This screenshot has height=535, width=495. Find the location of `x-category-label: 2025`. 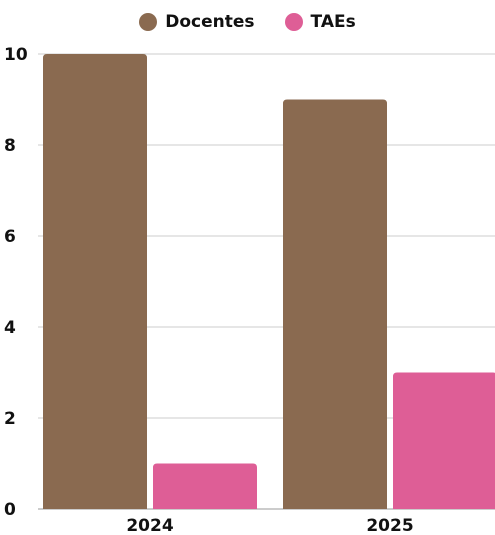

x-category-label: 2025 is located at coordinates (389, 525).